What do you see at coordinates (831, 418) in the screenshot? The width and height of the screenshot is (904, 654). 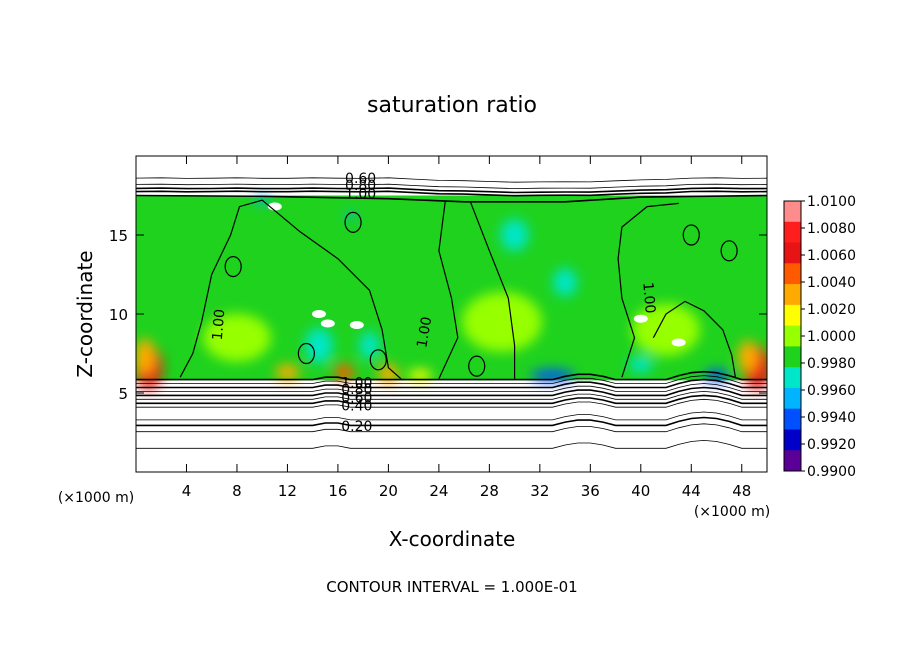 I see `colorbar-label: 0.9940` at bounding box center [831, 418].